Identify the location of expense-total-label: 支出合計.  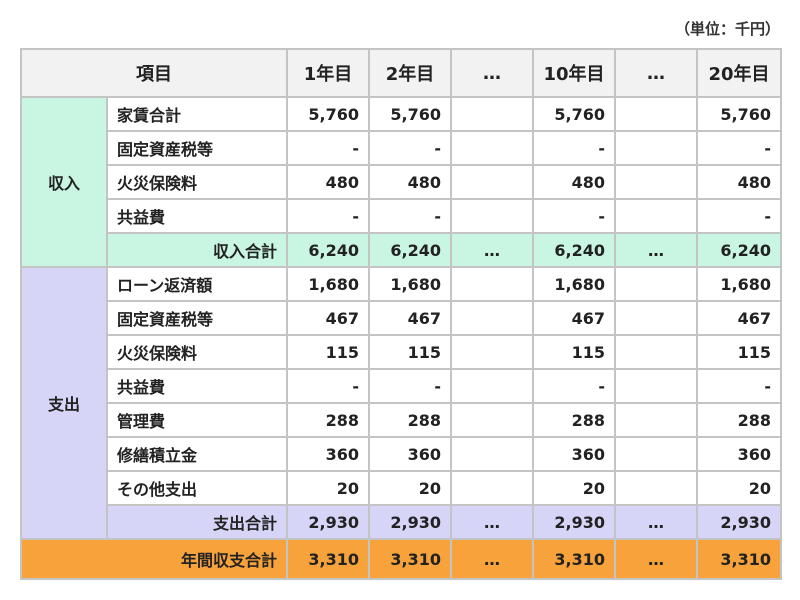
(197, 522).